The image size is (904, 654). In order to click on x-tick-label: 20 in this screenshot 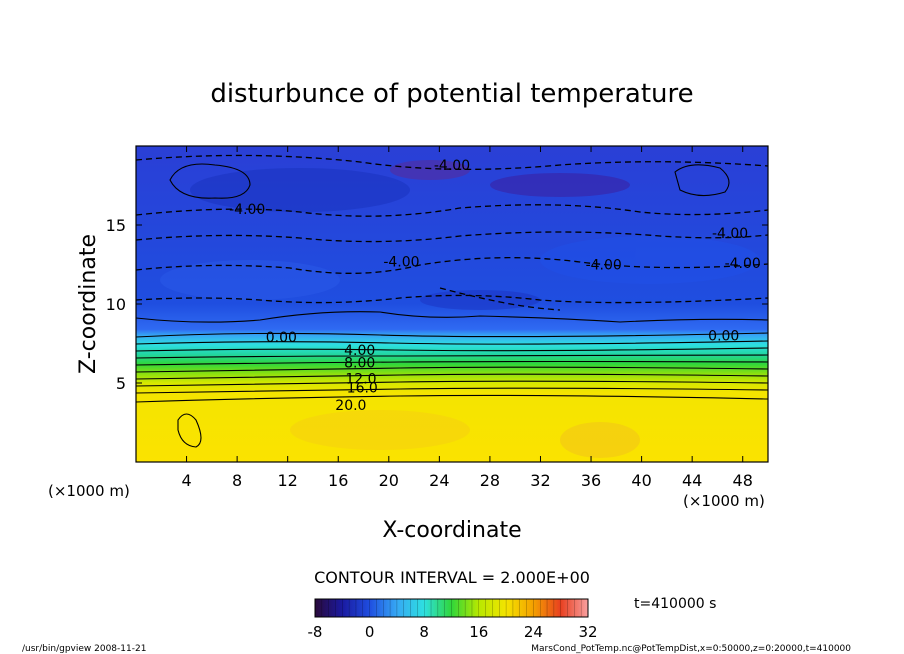, I will do `click(389, 480)`.